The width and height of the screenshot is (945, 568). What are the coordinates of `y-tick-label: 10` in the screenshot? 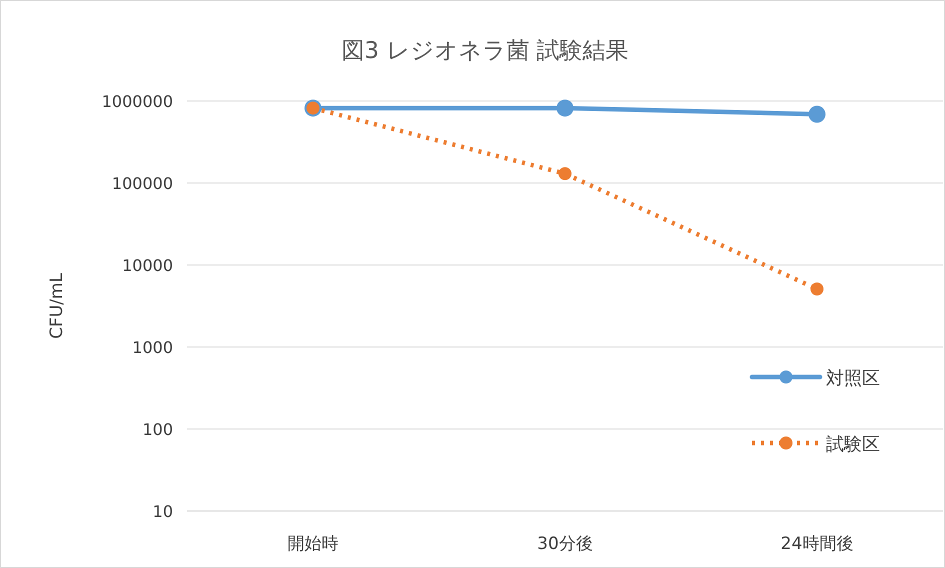 It's located at (162, 511).